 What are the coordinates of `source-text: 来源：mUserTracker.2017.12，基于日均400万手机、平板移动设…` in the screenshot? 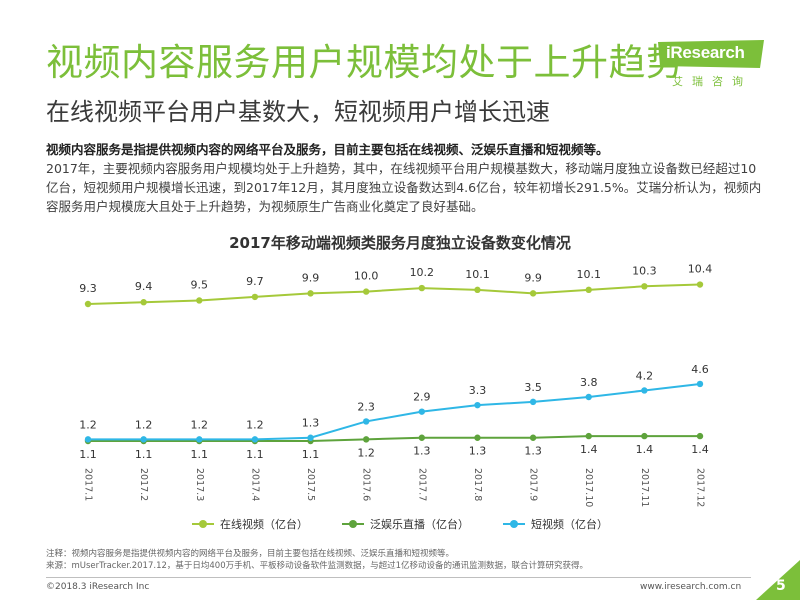 It's located at (317, 566).